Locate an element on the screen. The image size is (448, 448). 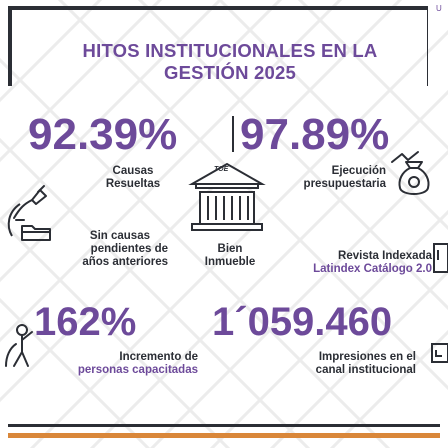
impresiones-count: 1´059.460 is located at coordinates (302, 322).